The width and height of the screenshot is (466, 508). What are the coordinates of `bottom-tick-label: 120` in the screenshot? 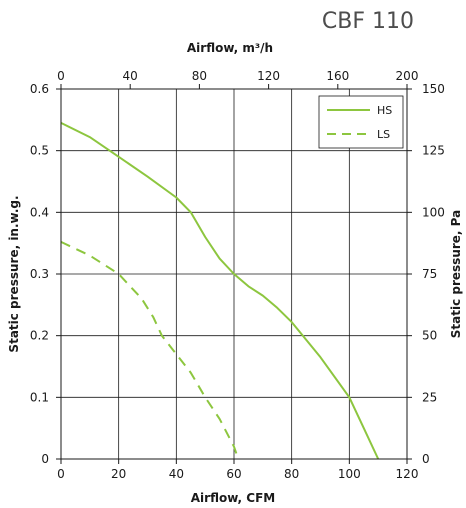 It's located at (407, 474).